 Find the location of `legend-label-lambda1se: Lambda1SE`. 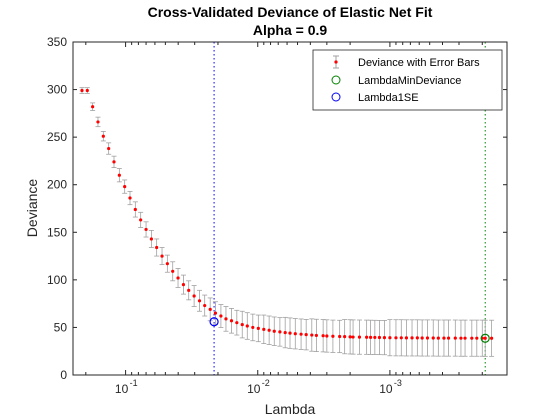

legend-label-lambda1se: Lambda1SE is located at coordinates (388, 98).